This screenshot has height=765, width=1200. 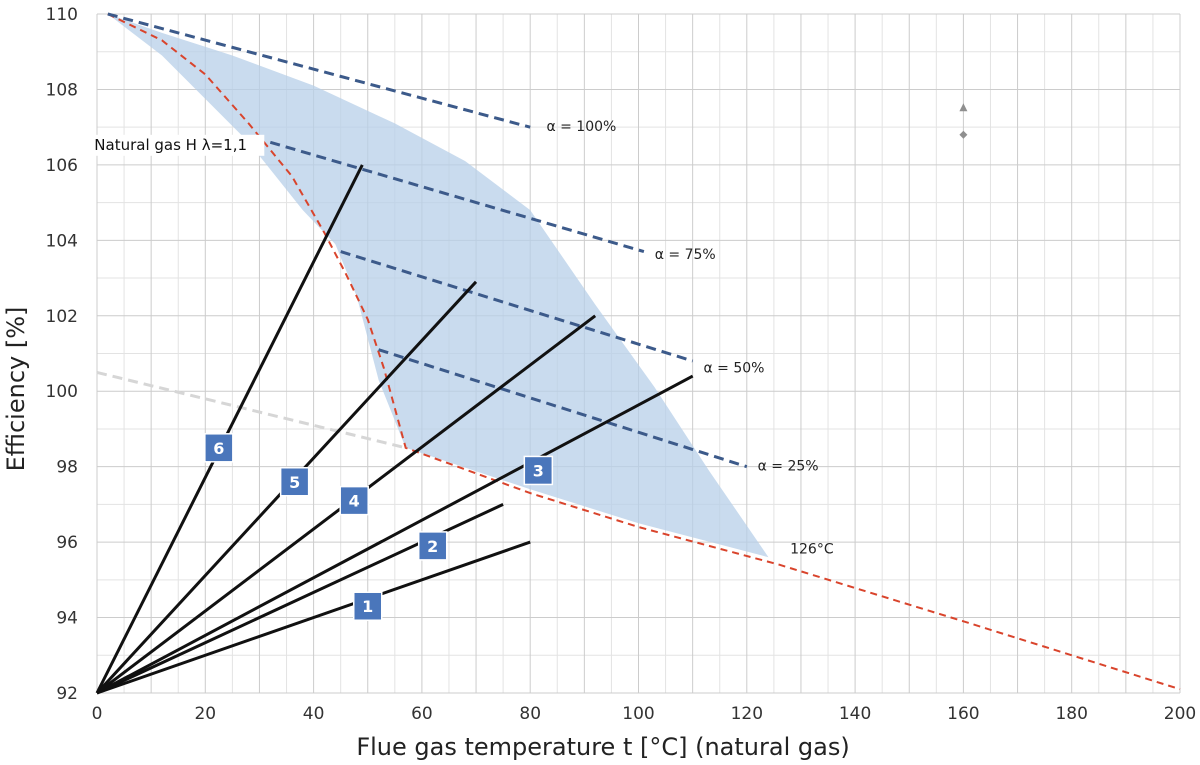 What do you see at coordinates (205, 714) in the screenshot?
I see `x-tick-label: 20` at bounding box center [205, 714].